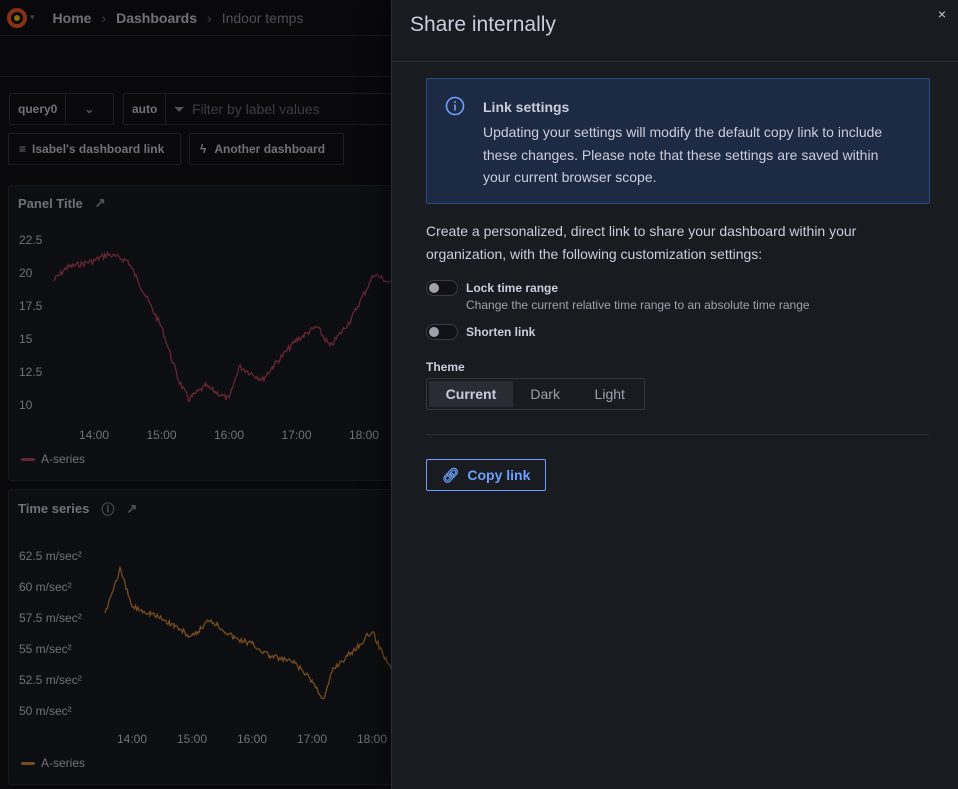 Image resolution: width=958 pixels, height=789 pixels. Describe the element at coordinates (32, 17) in the screenshot. I see `chevron-down-icon: ▾` at that location.